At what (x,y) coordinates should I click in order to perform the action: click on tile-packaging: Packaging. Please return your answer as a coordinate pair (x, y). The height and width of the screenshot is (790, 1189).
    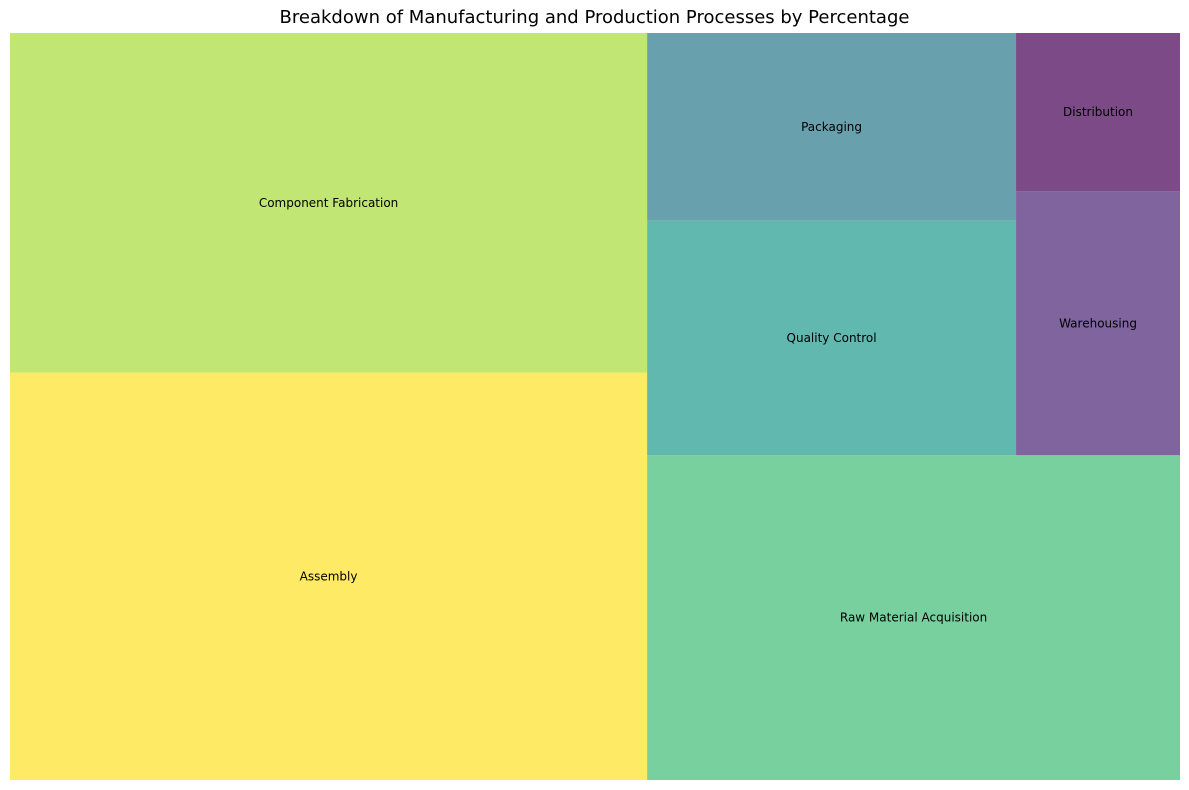
    Looking at the image, I should click on (832, 127).